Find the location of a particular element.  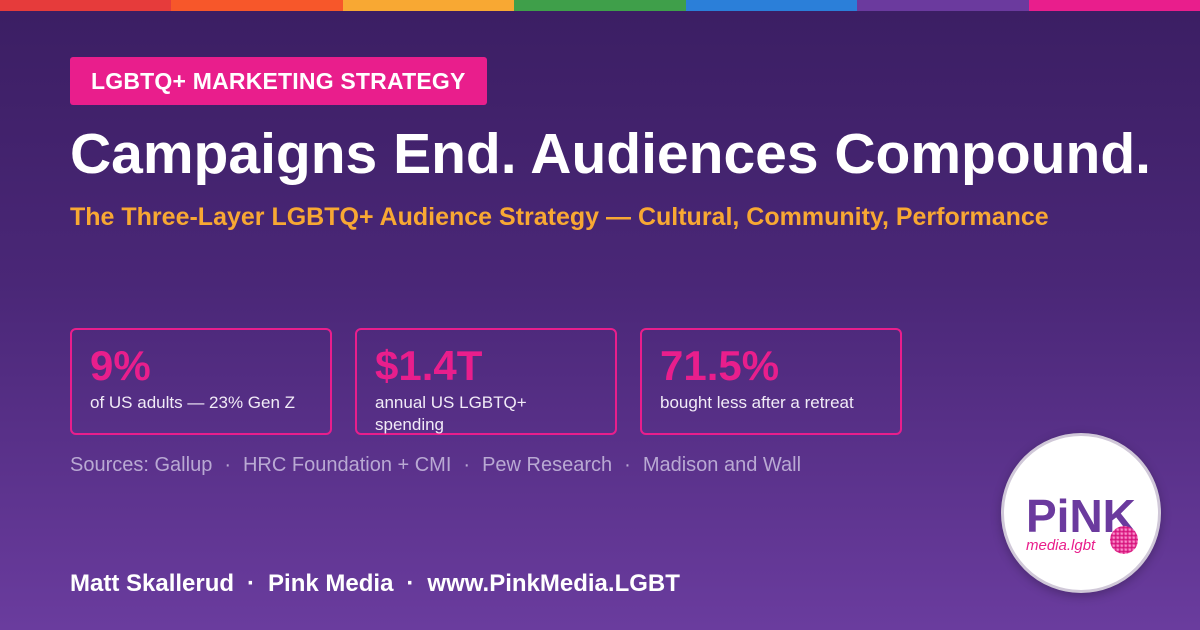

rainbow-stripe is located at coordinates (600, 5).